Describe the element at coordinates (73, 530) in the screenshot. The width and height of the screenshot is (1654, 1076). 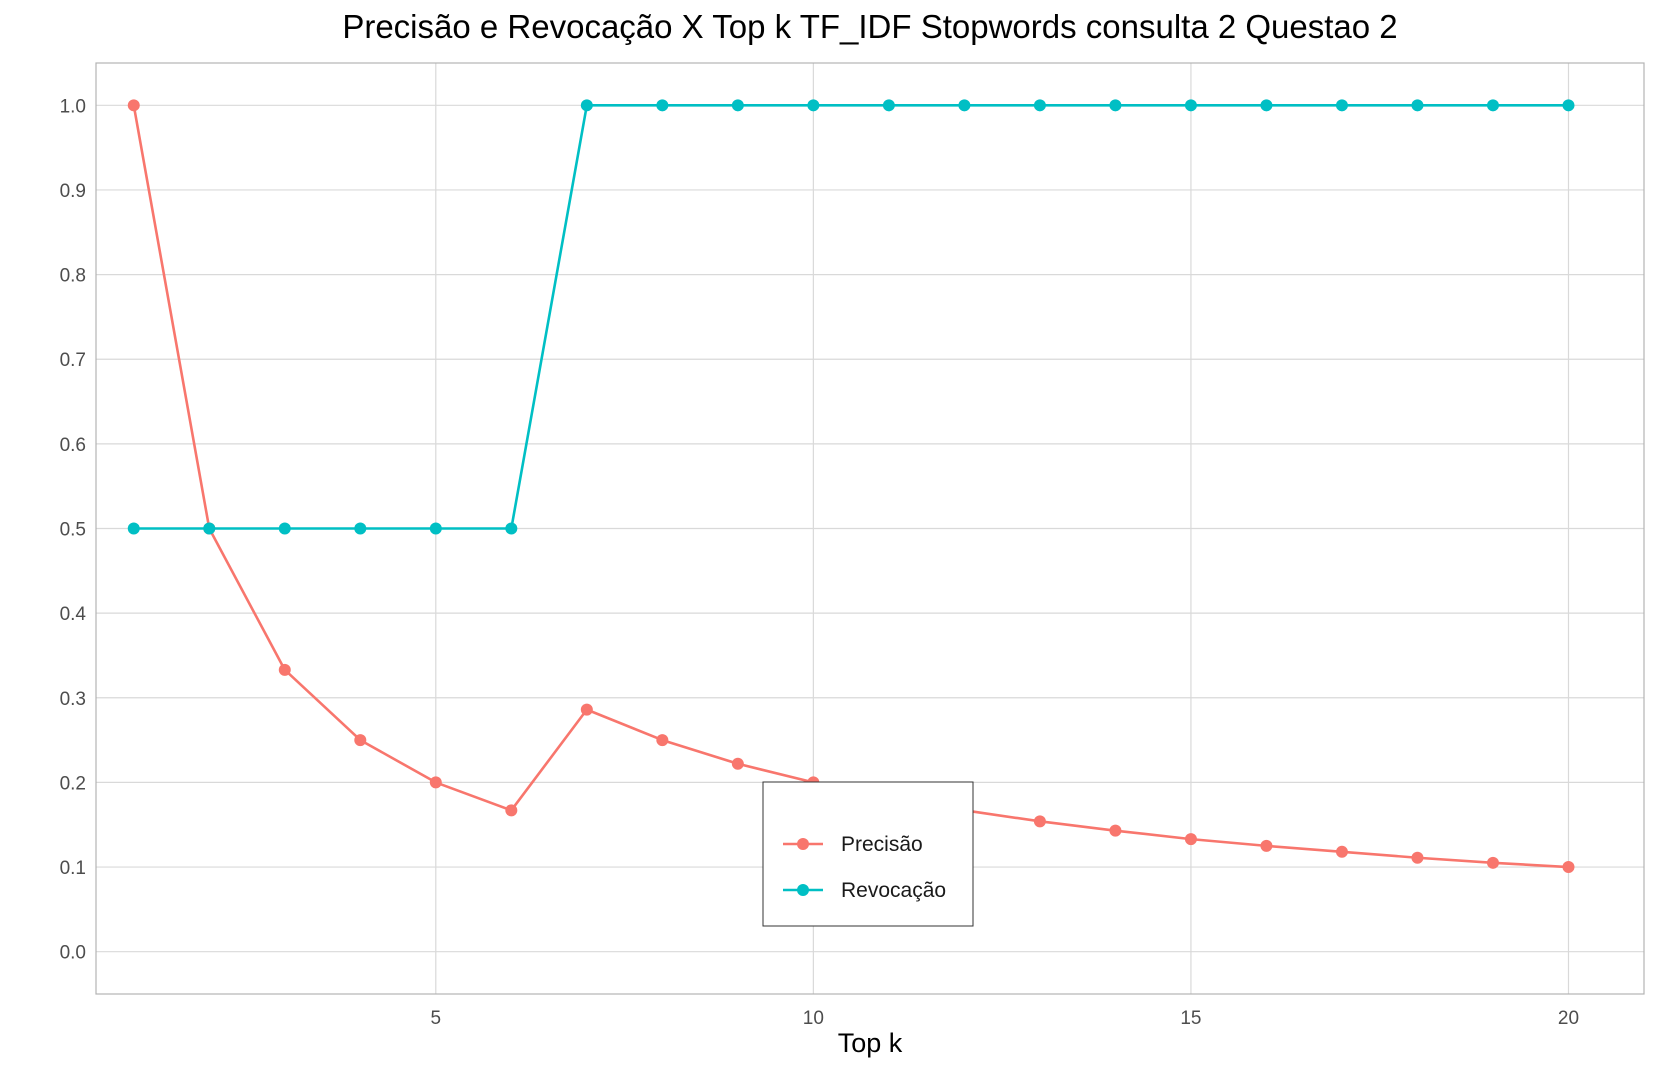
I see `y-tick-label: 0.5` at that location.